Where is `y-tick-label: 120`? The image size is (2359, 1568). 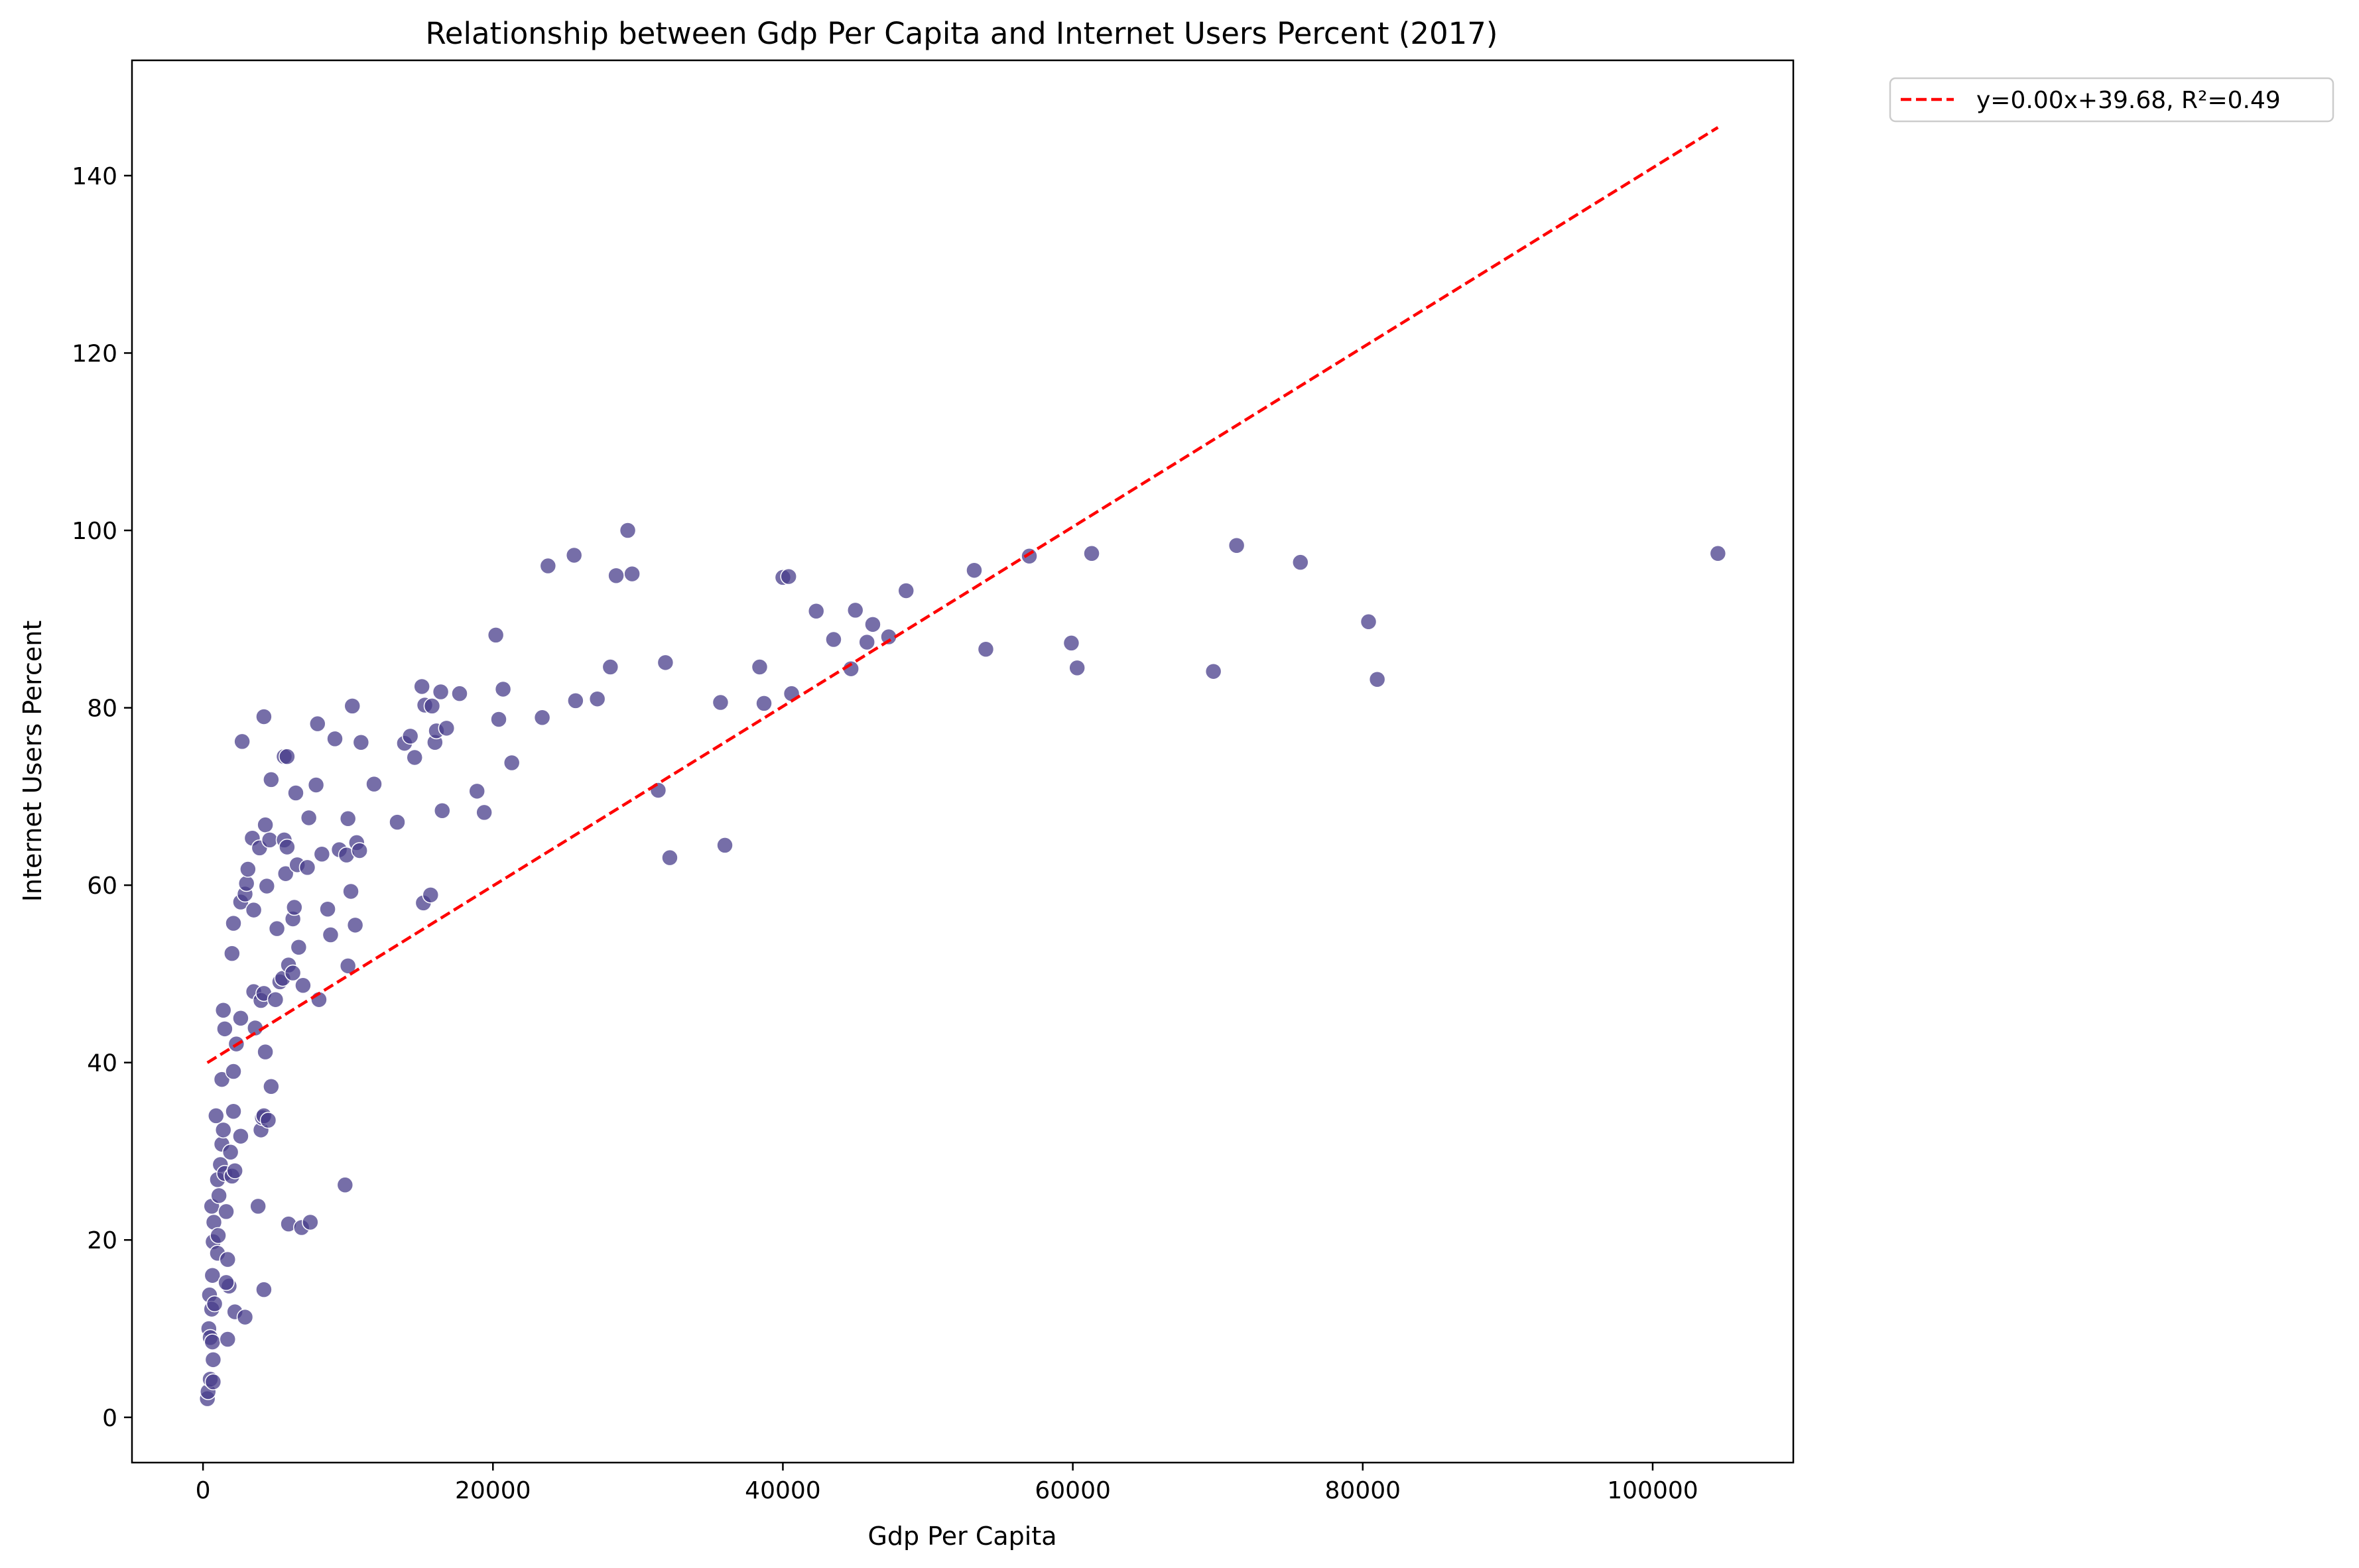 y-tick-label: 120 is located at coordinates (94, 353).